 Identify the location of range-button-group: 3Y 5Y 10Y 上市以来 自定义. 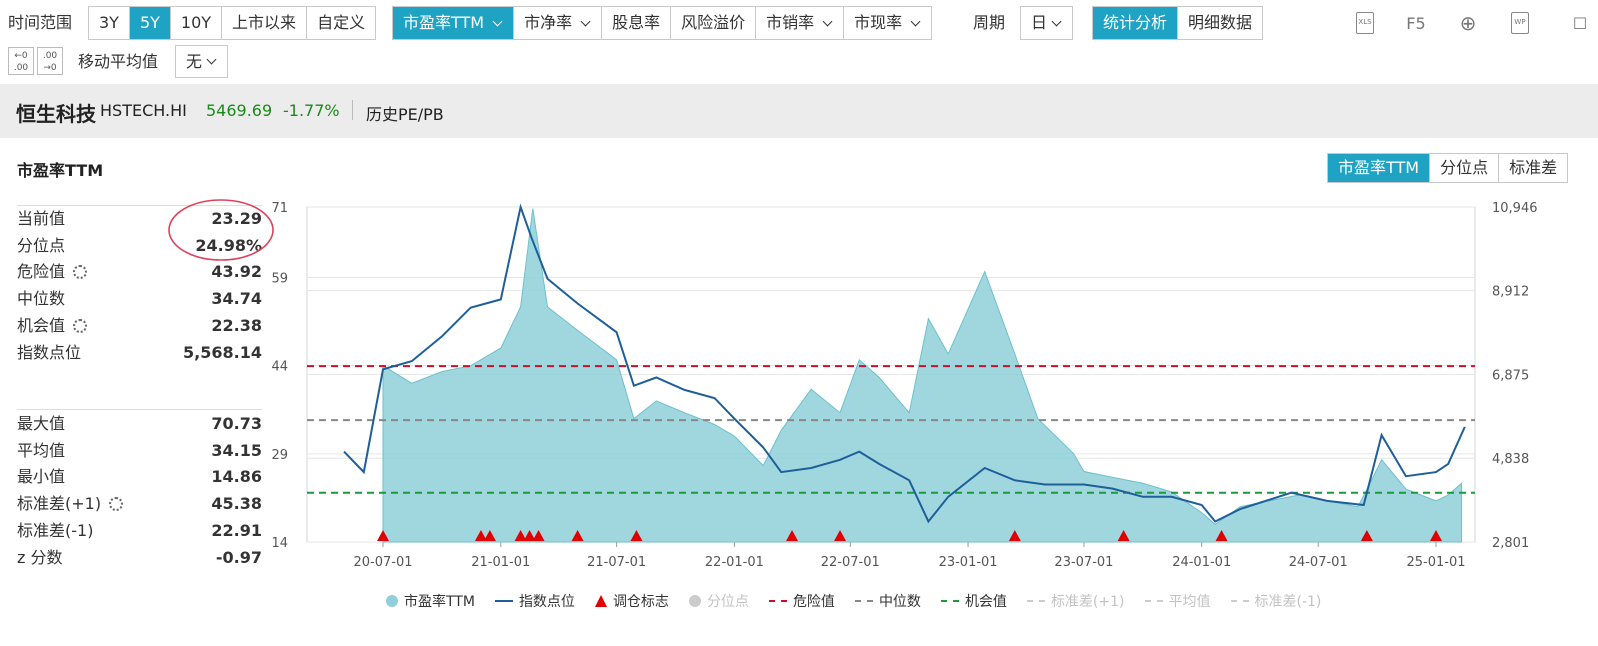
(232, 23).